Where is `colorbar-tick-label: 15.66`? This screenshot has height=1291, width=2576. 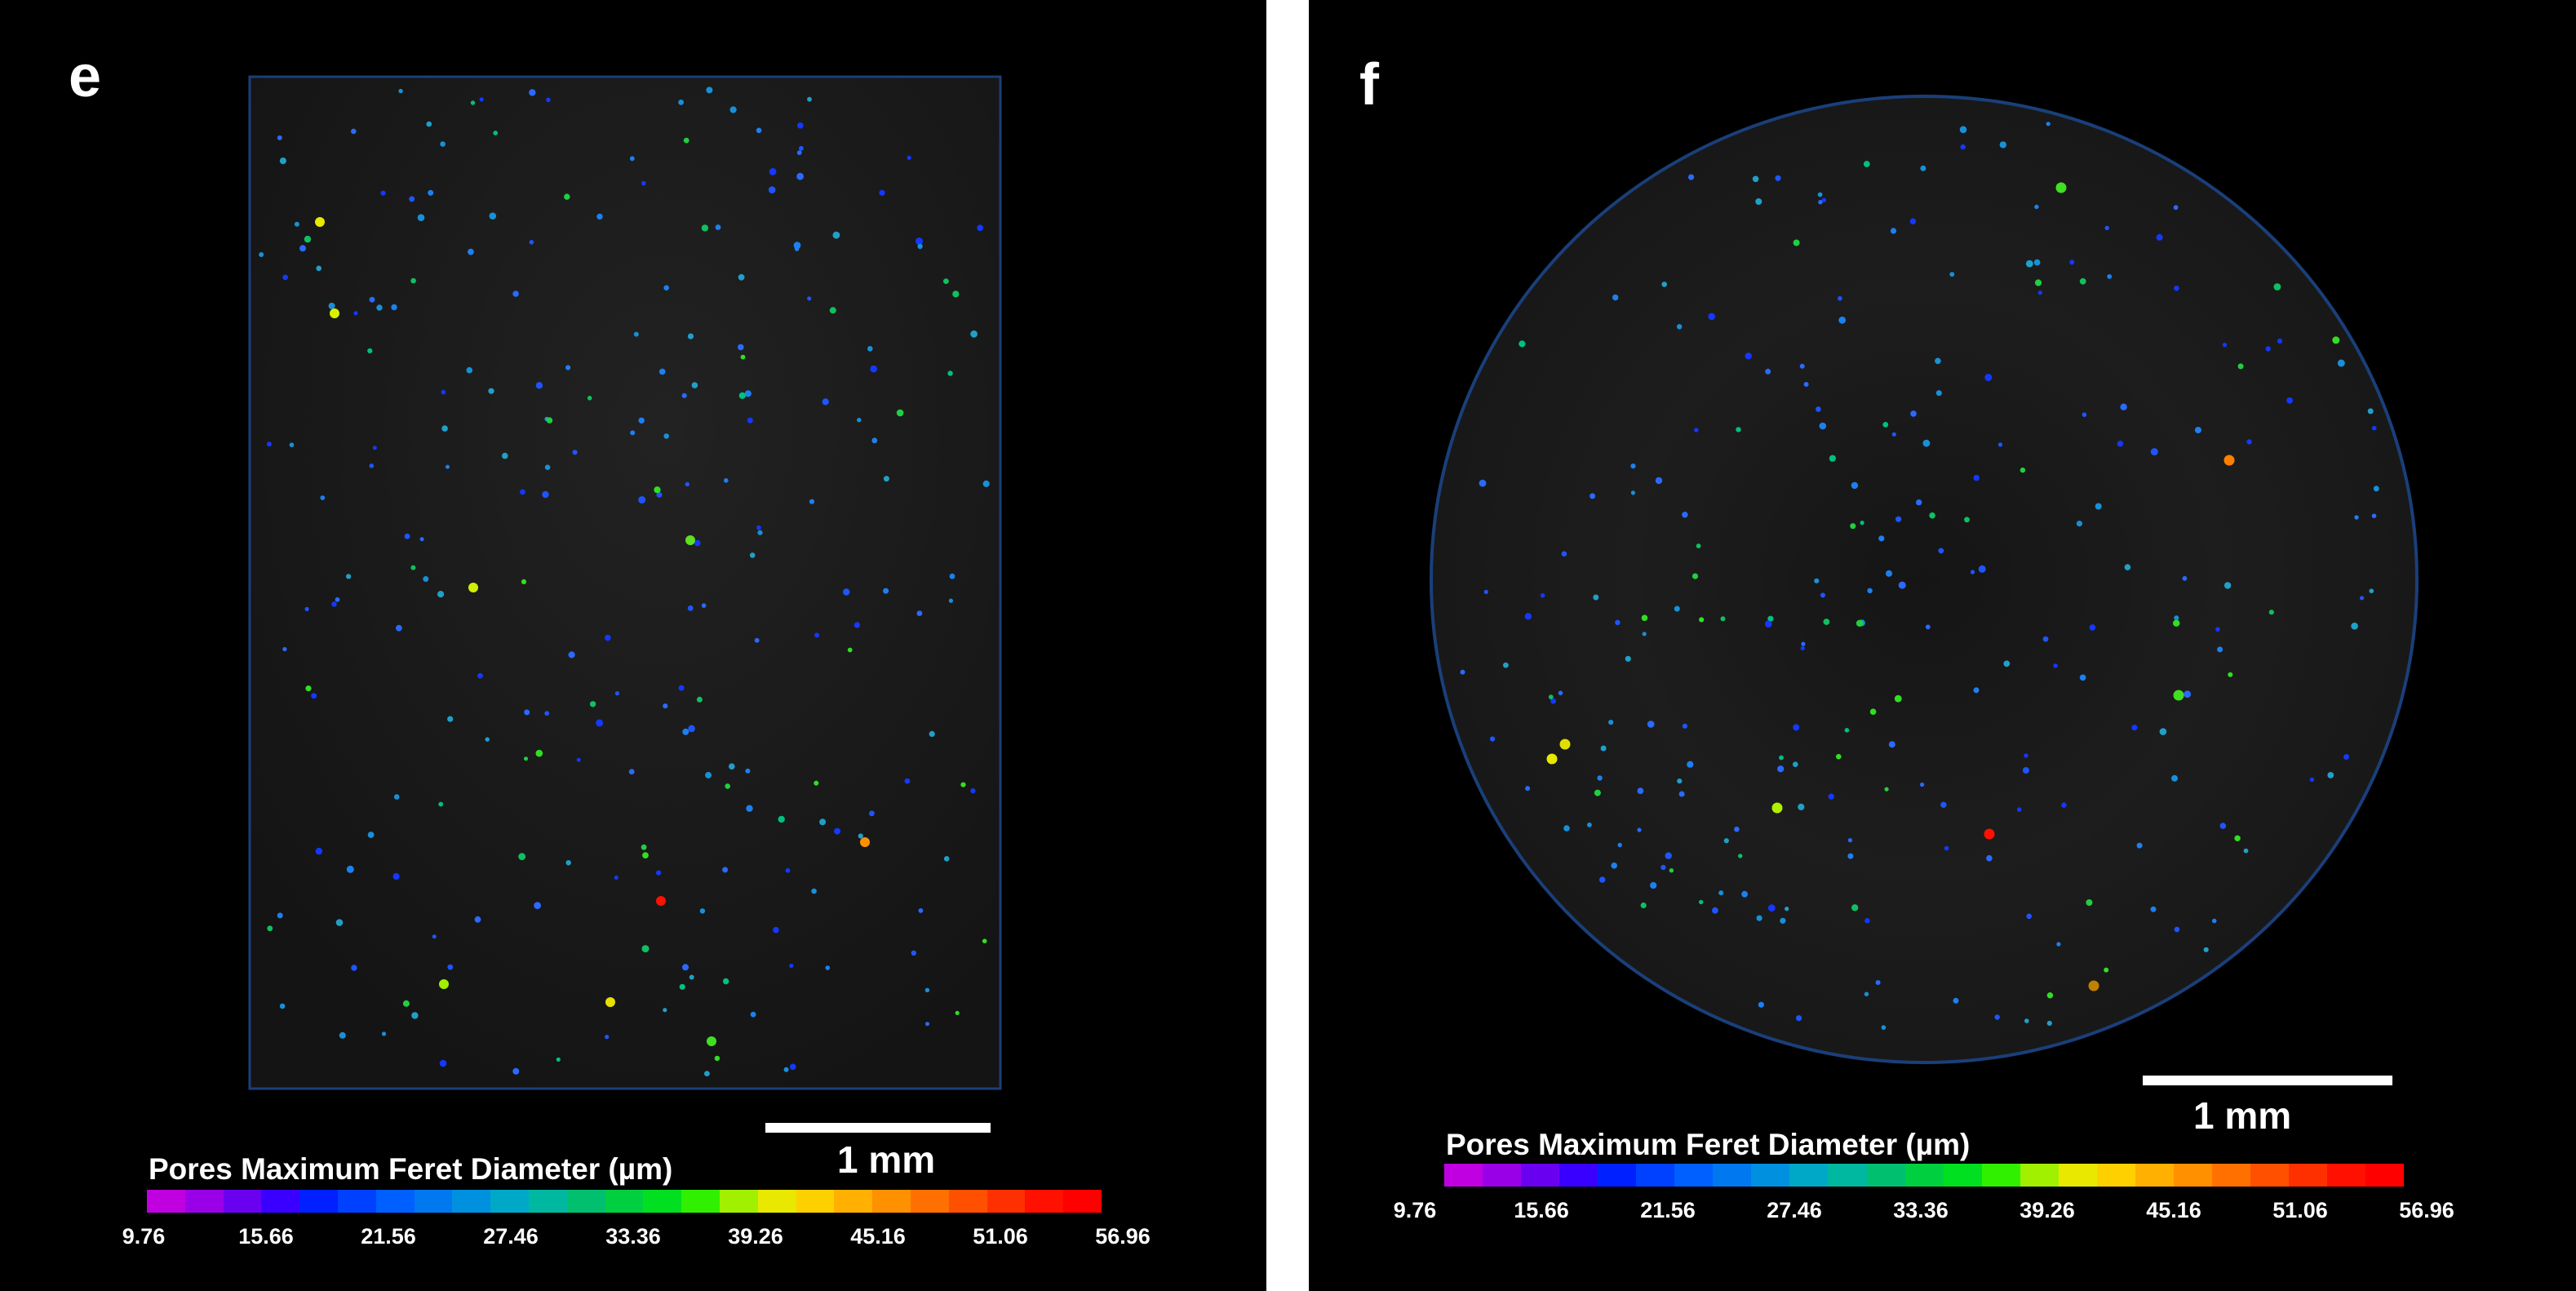
colorbar-tick-label: 15.66 is located at coordinates (1541, 1210).